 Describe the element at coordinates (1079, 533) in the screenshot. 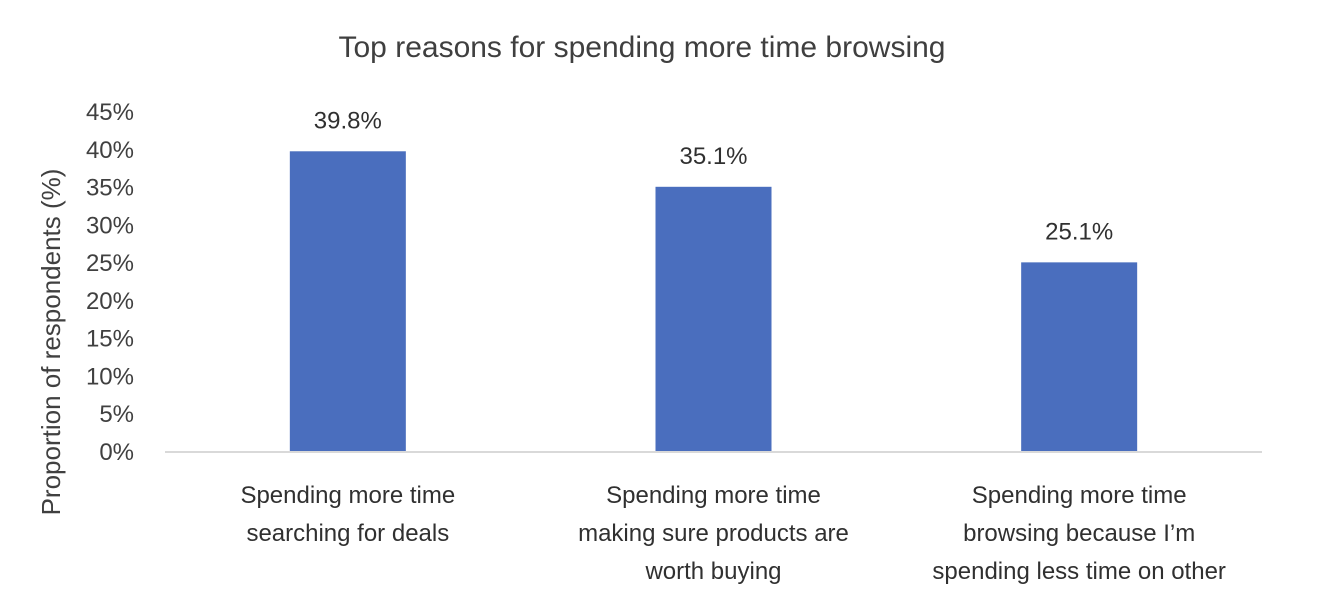

I see `category-label: browsing because I’m` at that location.